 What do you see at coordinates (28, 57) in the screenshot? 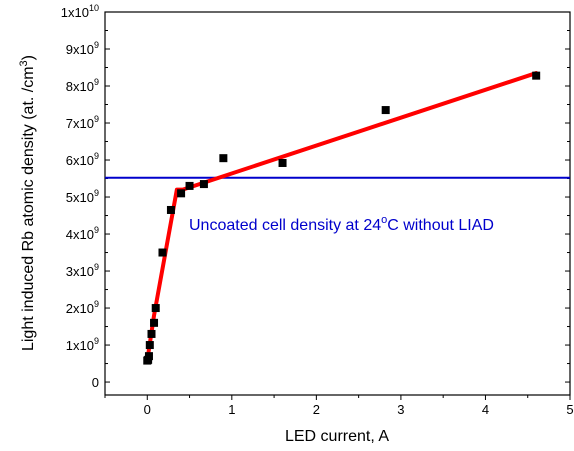
I see `y-axis-title-end: )` at bounding box center [28, 57].